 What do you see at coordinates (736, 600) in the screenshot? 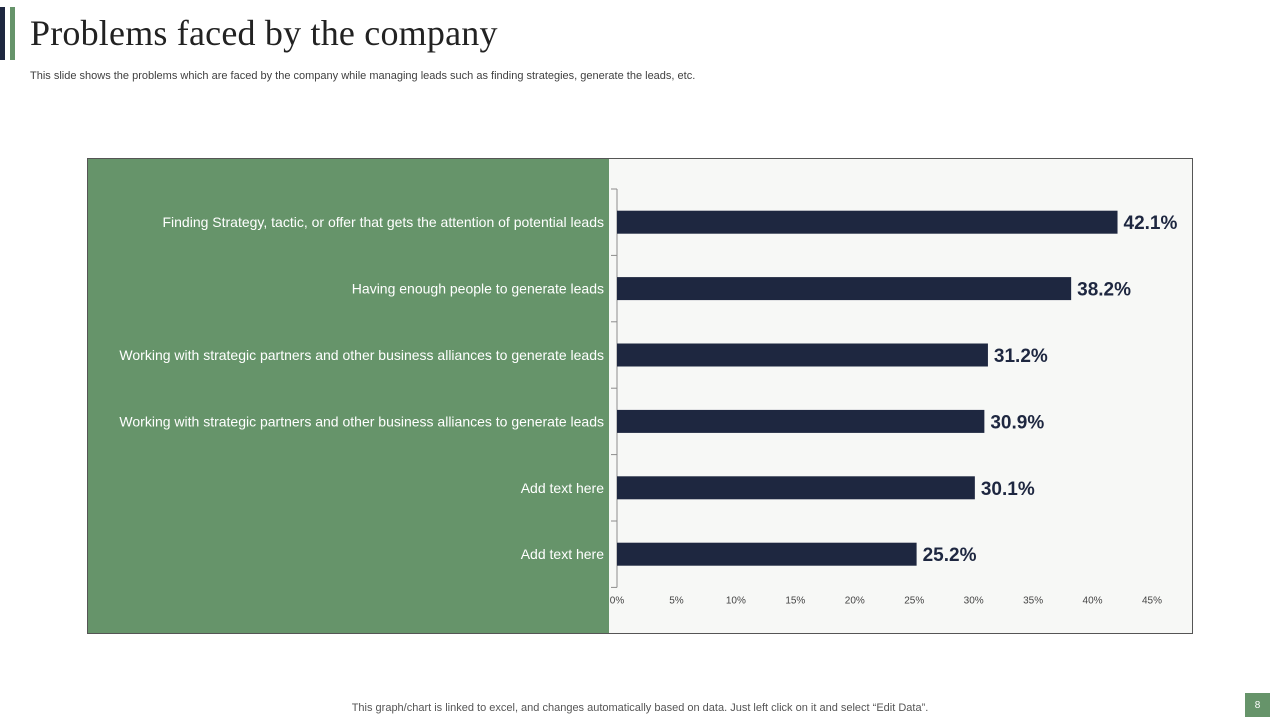
I see `x-tick-label: 10%` at bounding box center [736, 600].